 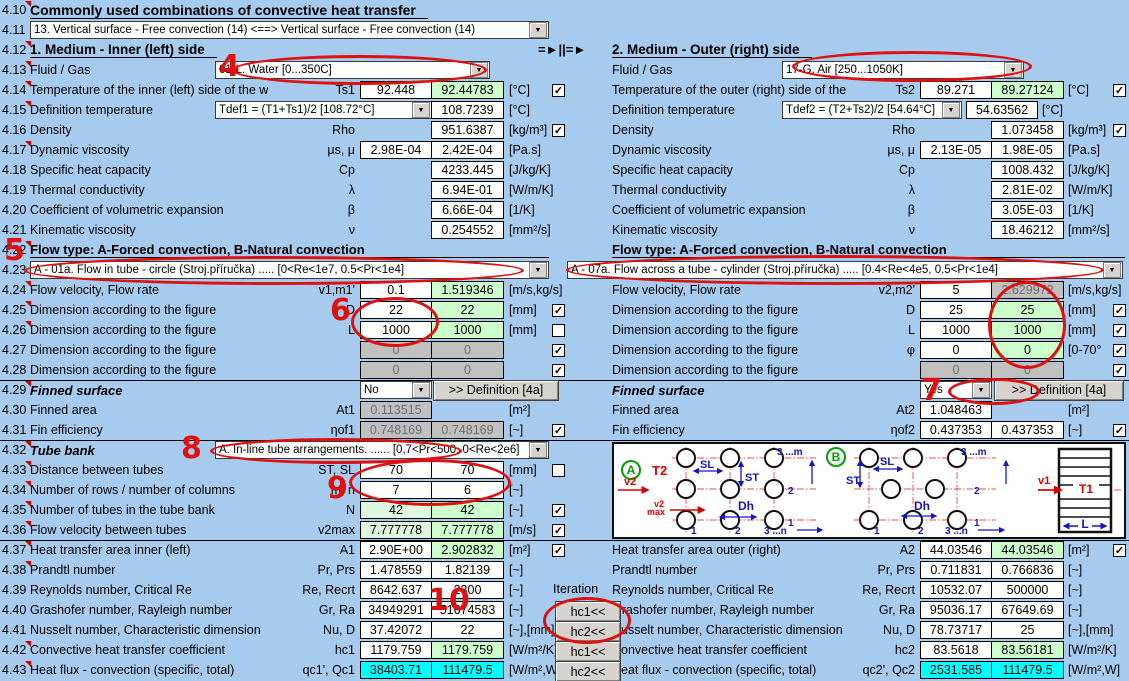 What do you see at coordinates (872, 110) in the screenshot?
I see `definition-temp-dropdown-right: Tdef2 = (T2+Ts2)/2 [54.64°C]` at bounding box center [872, 110].